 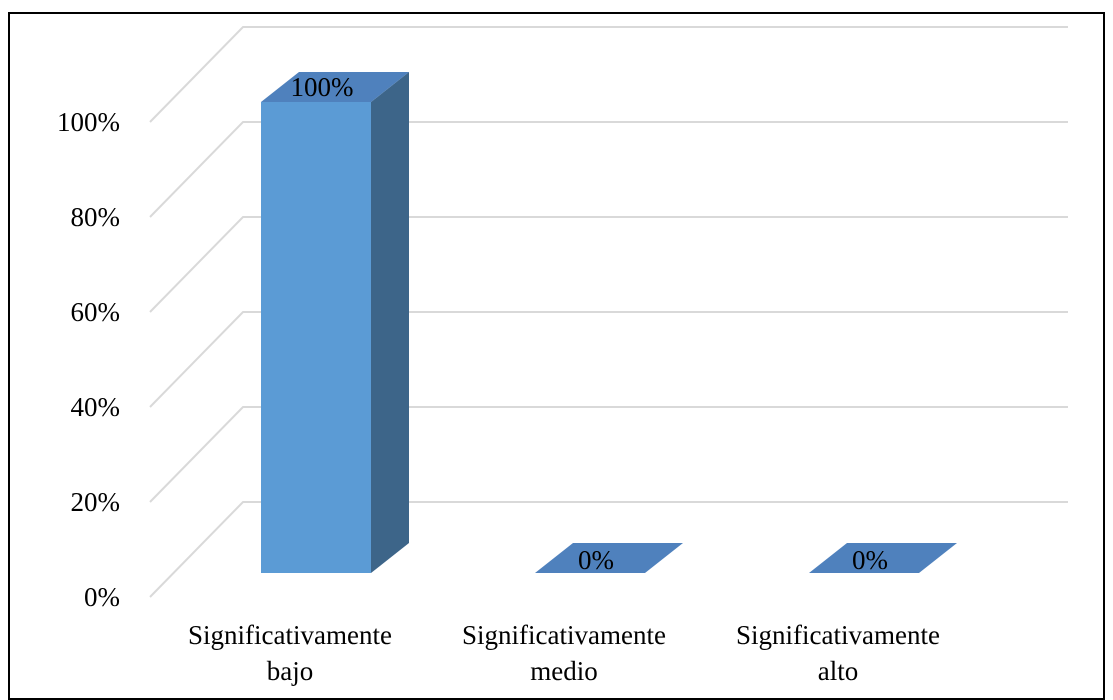 What do you see at coordinates (102, 597) in the screenshot?
I see `y-tick-label: 0%` at bounding box center [102, 597].